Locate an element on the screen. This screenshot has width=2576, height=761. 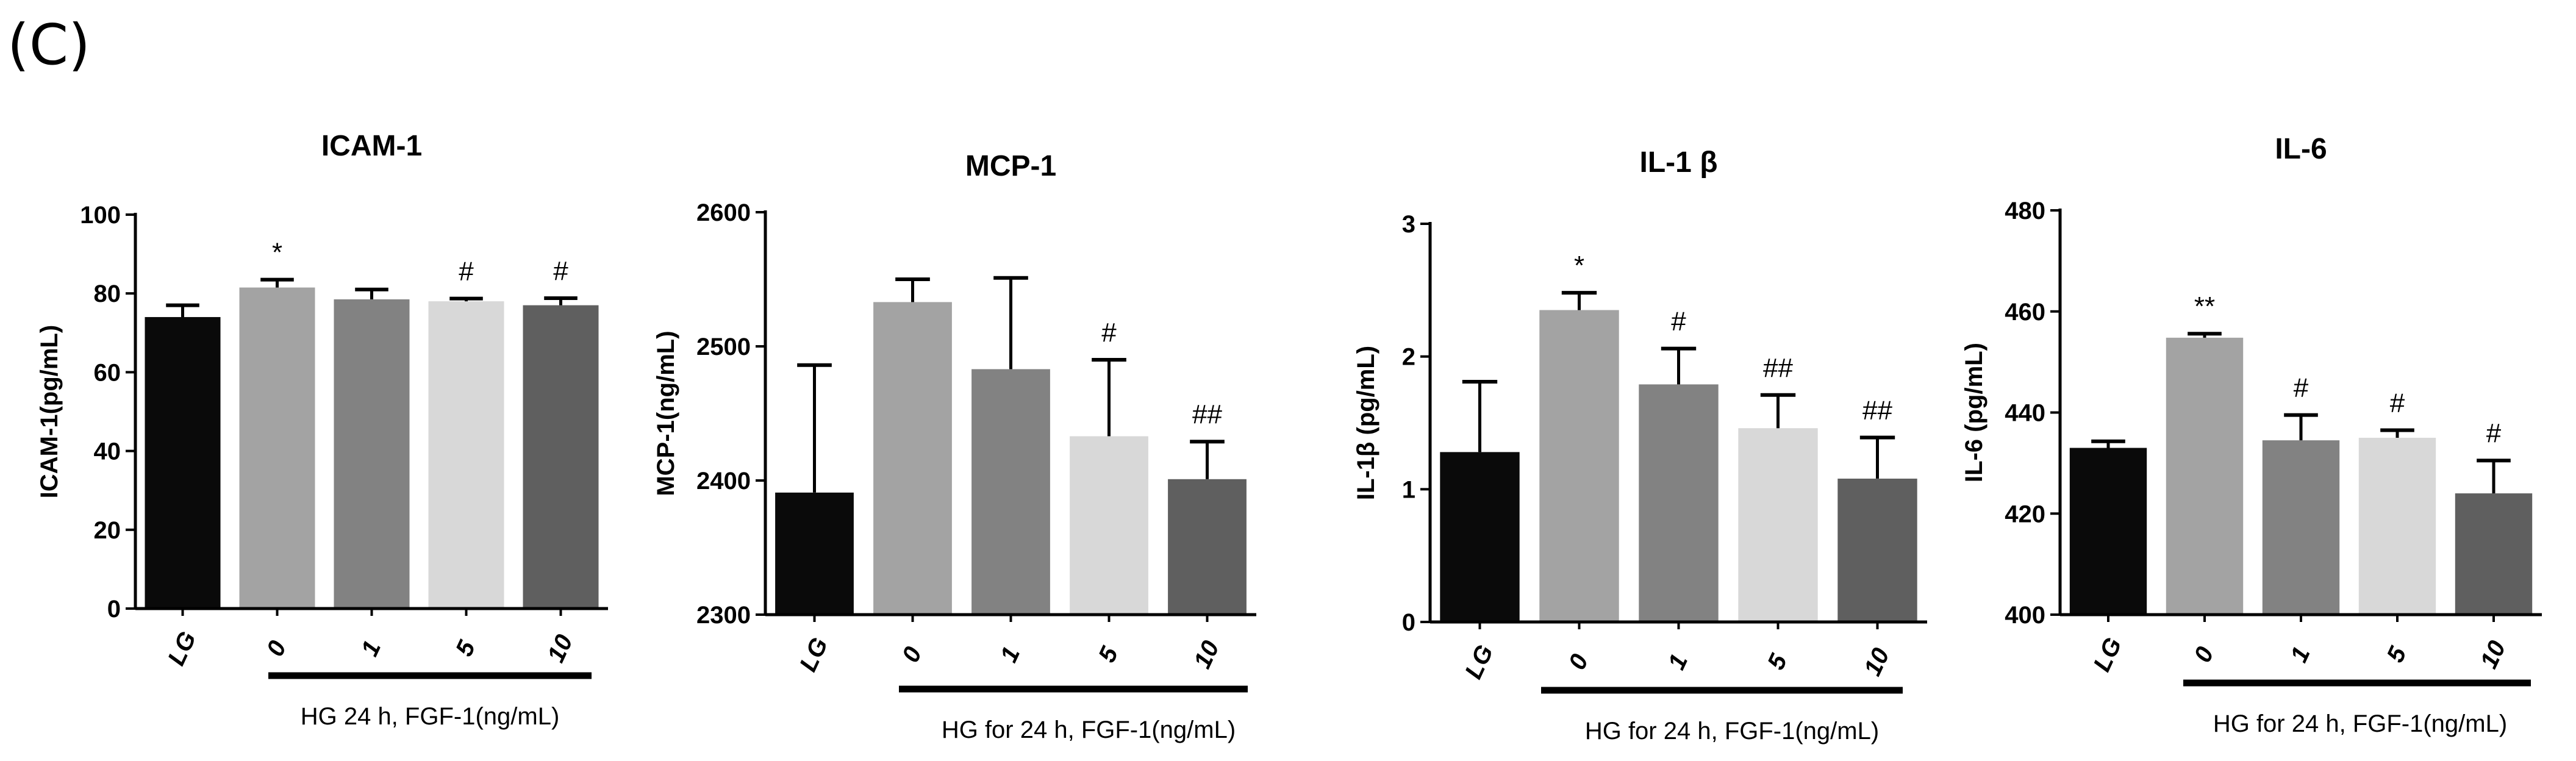
significance-mark: ** is located at coordinates (2204, 306).